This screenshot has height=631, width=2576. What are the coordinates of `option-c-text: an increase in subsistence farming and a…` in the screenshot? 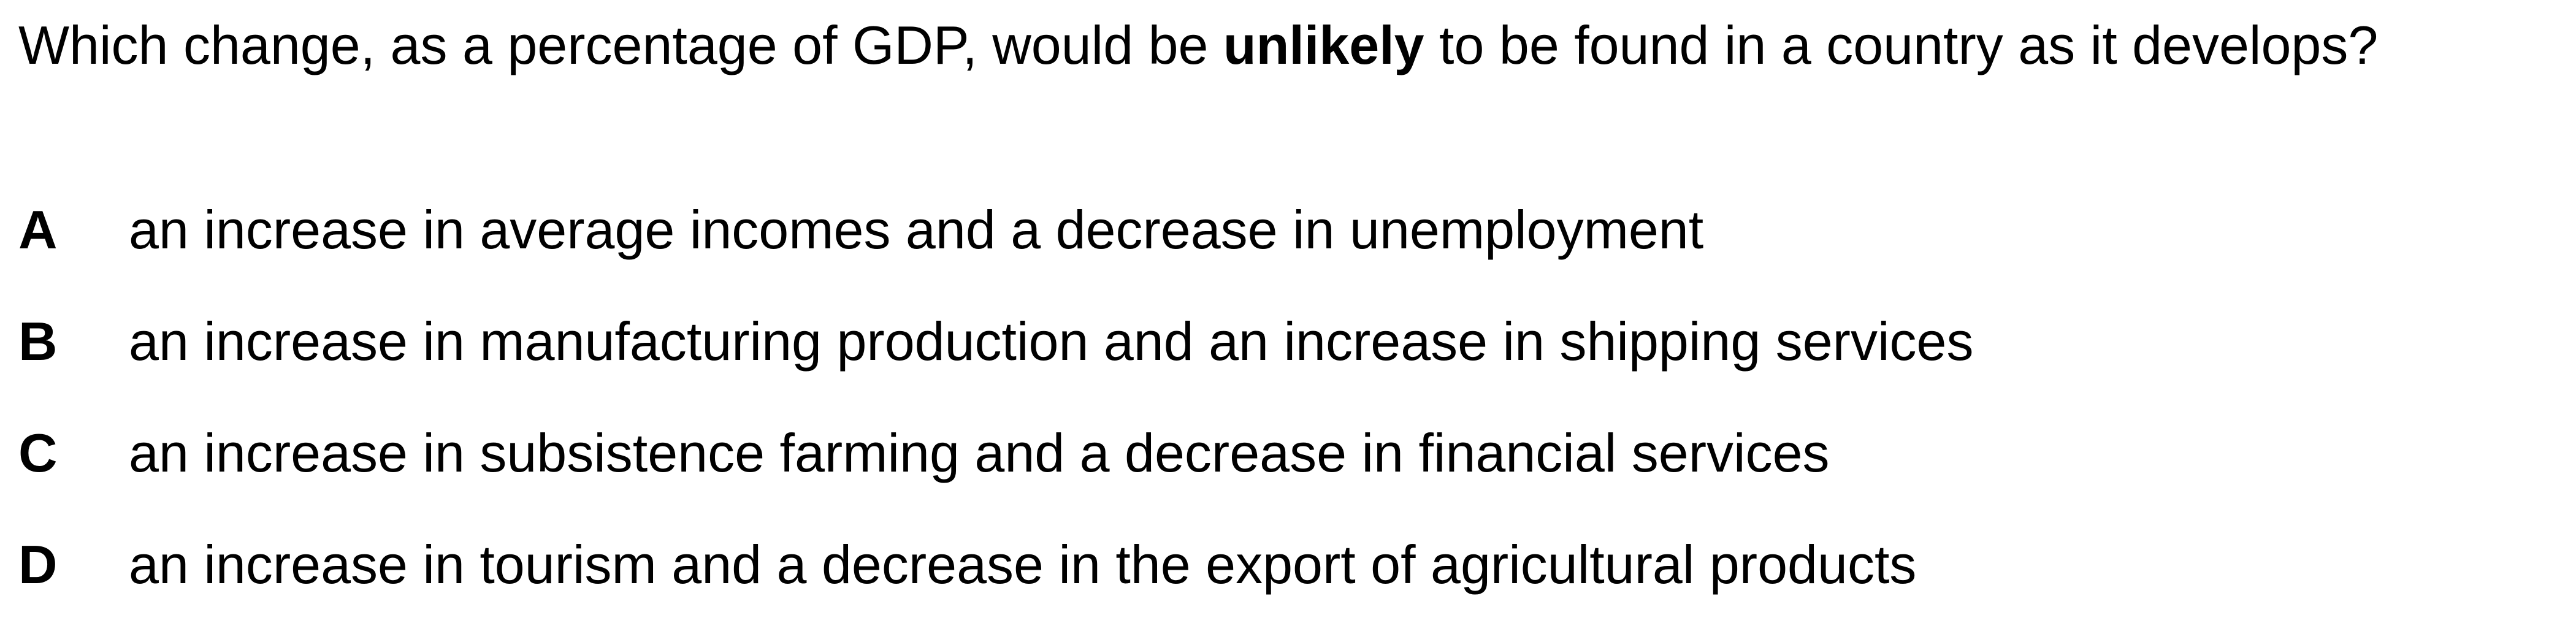 It's located at (979, 453).